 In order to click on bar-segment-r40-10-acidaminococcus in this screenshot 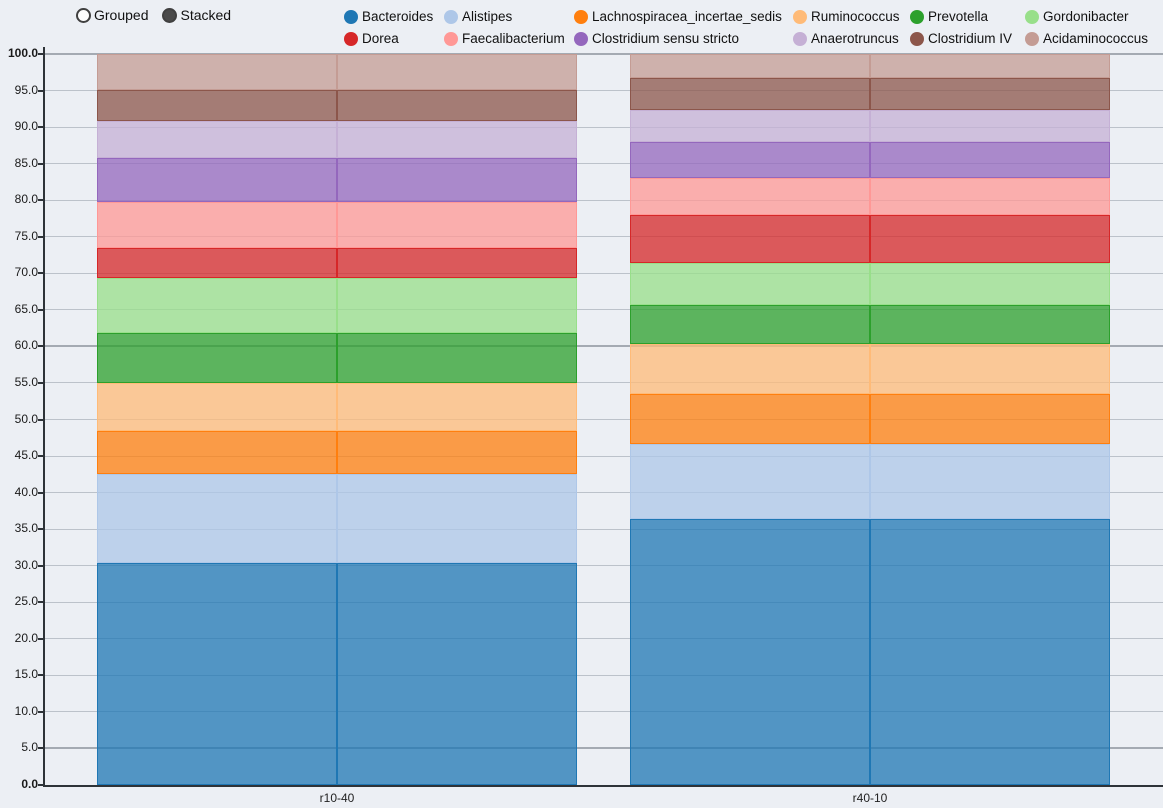, I will do `click(990, 66)`.